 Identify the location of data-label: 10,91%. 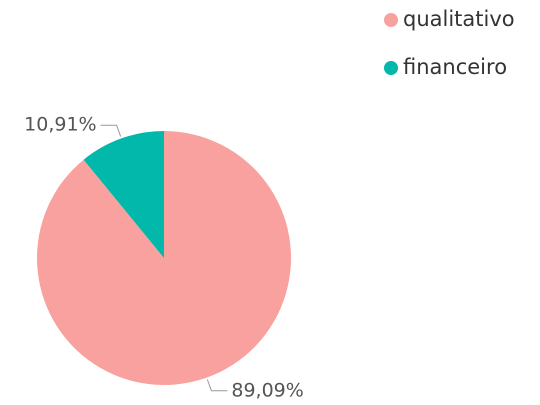
(60, 125).